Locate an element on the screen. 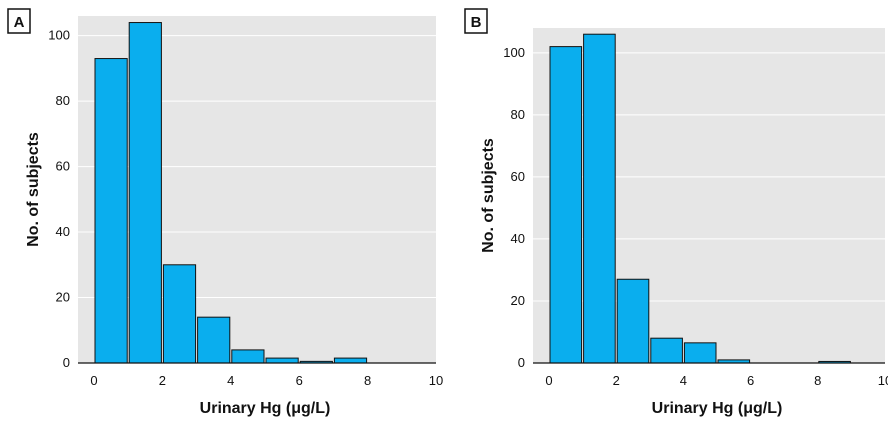 This screenshot has height=421, width=888. panel-tag-label: A is located at coordinates (19, 22).